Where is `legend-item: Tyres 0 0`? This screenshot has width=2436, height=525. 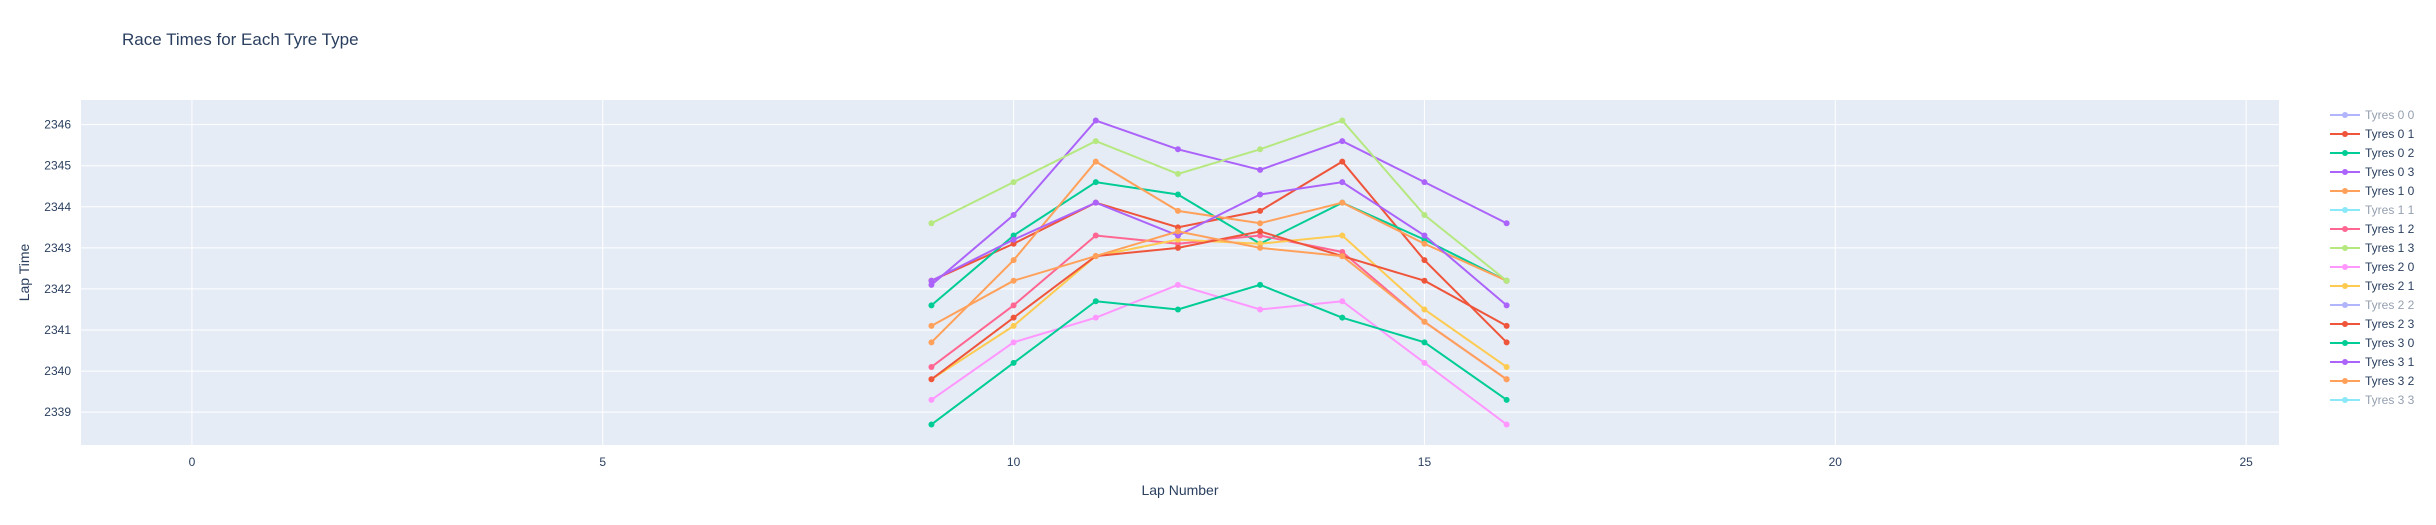
legend-item: Tyres 0 0 is located at coordinates (2372, 115).